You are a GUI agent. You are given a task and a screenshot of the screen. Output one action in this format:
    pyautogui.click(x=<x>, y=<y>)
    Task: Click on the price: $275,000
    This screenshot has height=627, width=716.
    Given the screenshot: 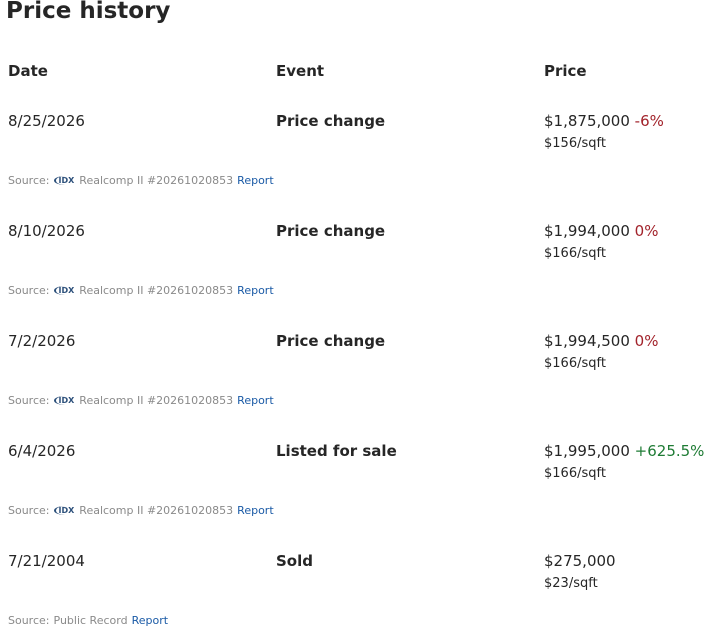 What is the action you would take?
    pyautogui.click(x=580, y=561)
    